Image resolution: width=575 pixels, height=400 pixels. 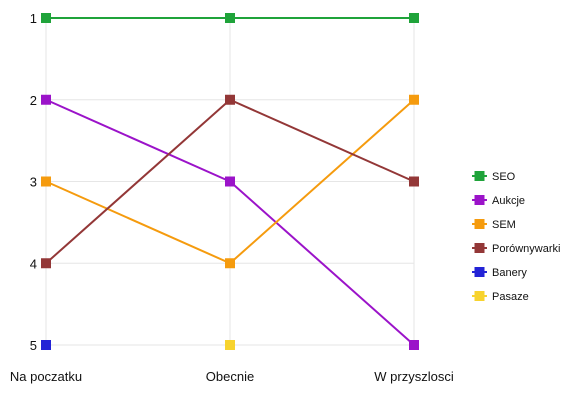 I want to click on x-tick-label: Obecnie, so click(x=230, y=376).